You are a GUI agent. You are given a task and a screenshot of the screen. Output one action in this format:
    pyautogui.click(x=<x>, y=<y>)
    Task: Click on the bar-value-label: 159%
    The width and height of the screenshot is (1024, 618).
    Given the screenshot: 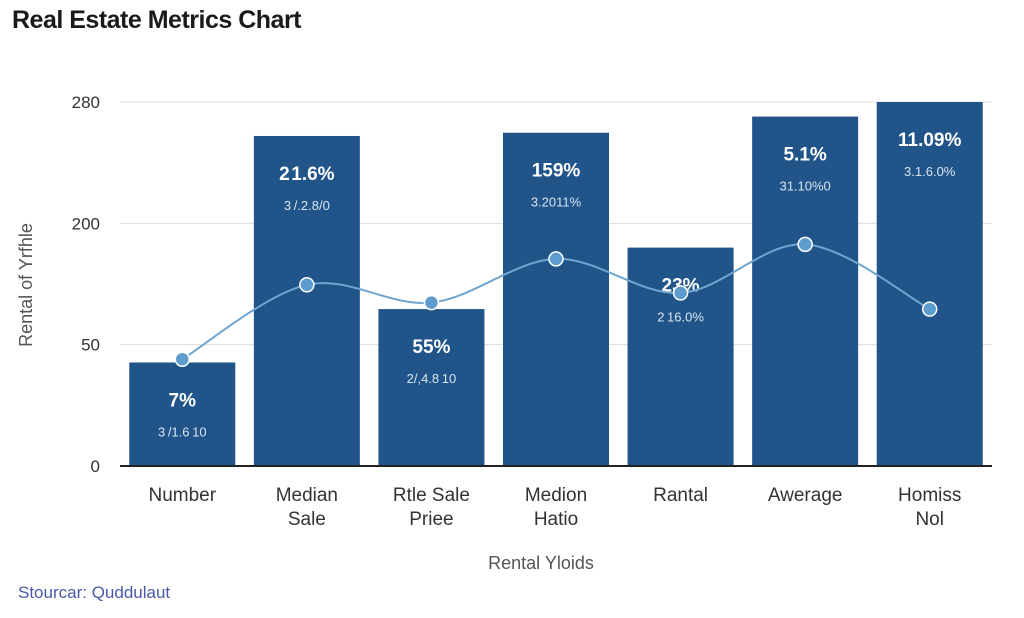 What is the action you would take?
    pyautogui.click(x=556, y=171)
    